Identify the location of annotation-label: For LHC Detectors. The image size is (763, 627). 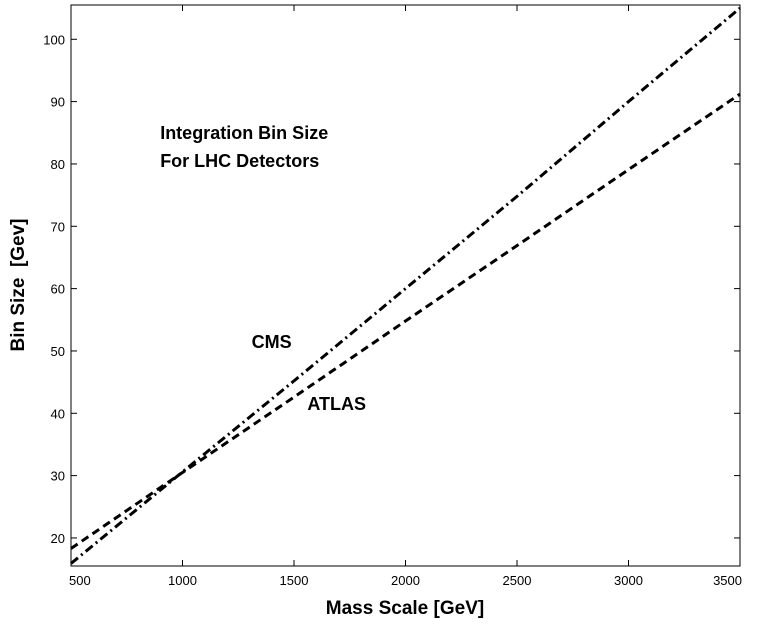
(239, 161).